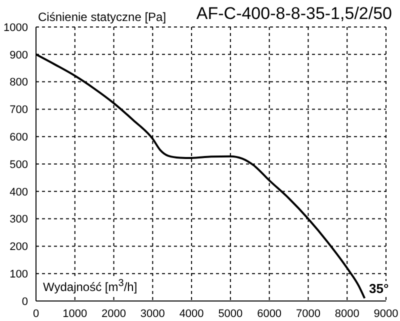 Image resolution: width=400 pixels, height=321 pixels. Describe the element at coordinates (269, 314) in the screenshot. I see `x-tick-label: 6000` at that location.